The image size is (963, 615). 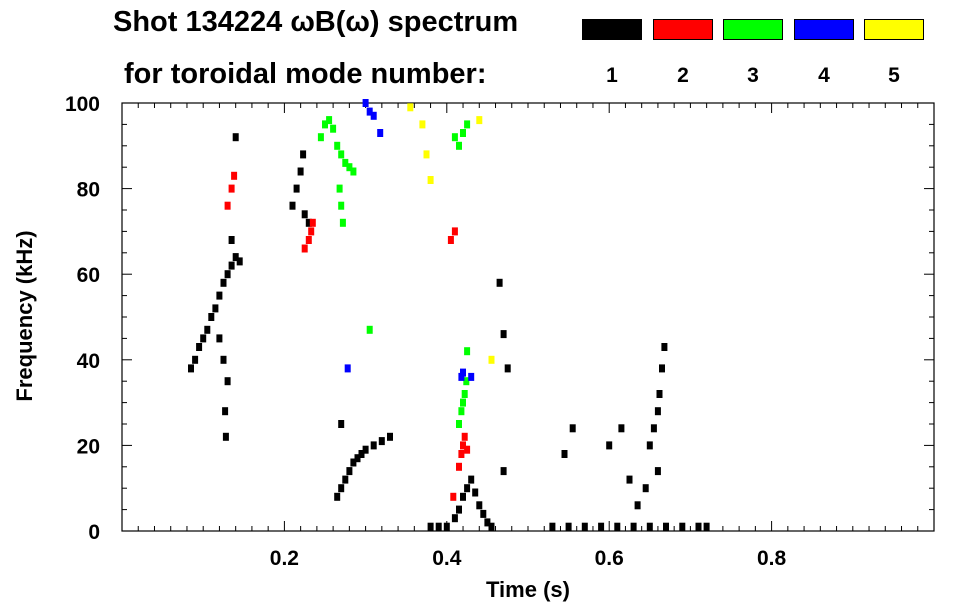 I want to click on chart-title: Shot 134224 ωB(ω) spectrum, so click(x=316, y=22).